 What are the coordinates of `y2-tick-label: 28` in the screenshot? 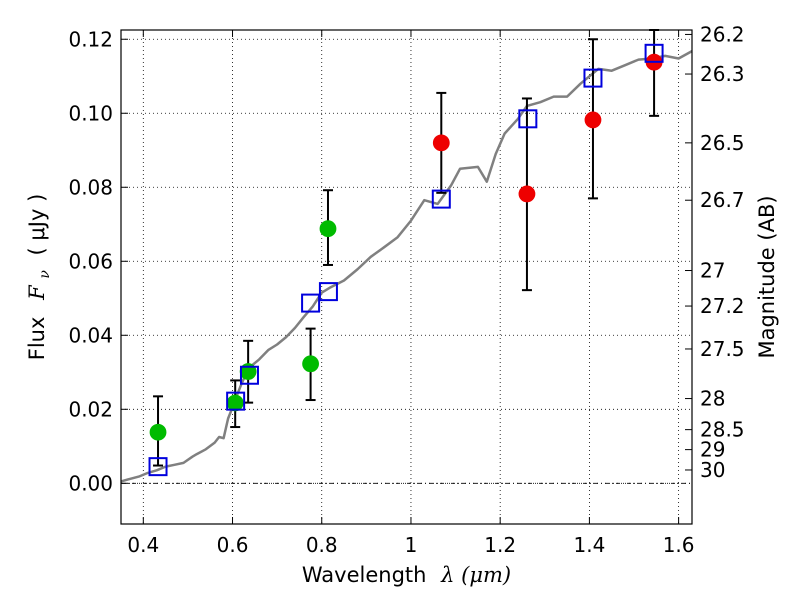 It's located at (712, 399).